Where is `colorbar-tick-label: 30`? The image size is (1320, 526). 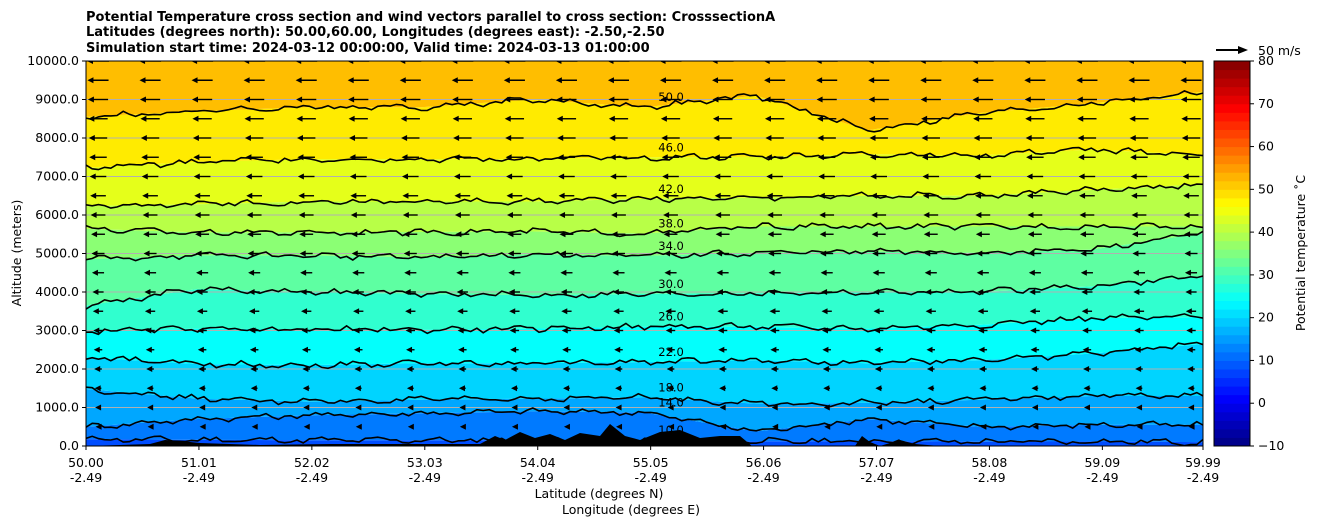
colorbar-tick-label: 30 is located at coordinates (1266, 274).